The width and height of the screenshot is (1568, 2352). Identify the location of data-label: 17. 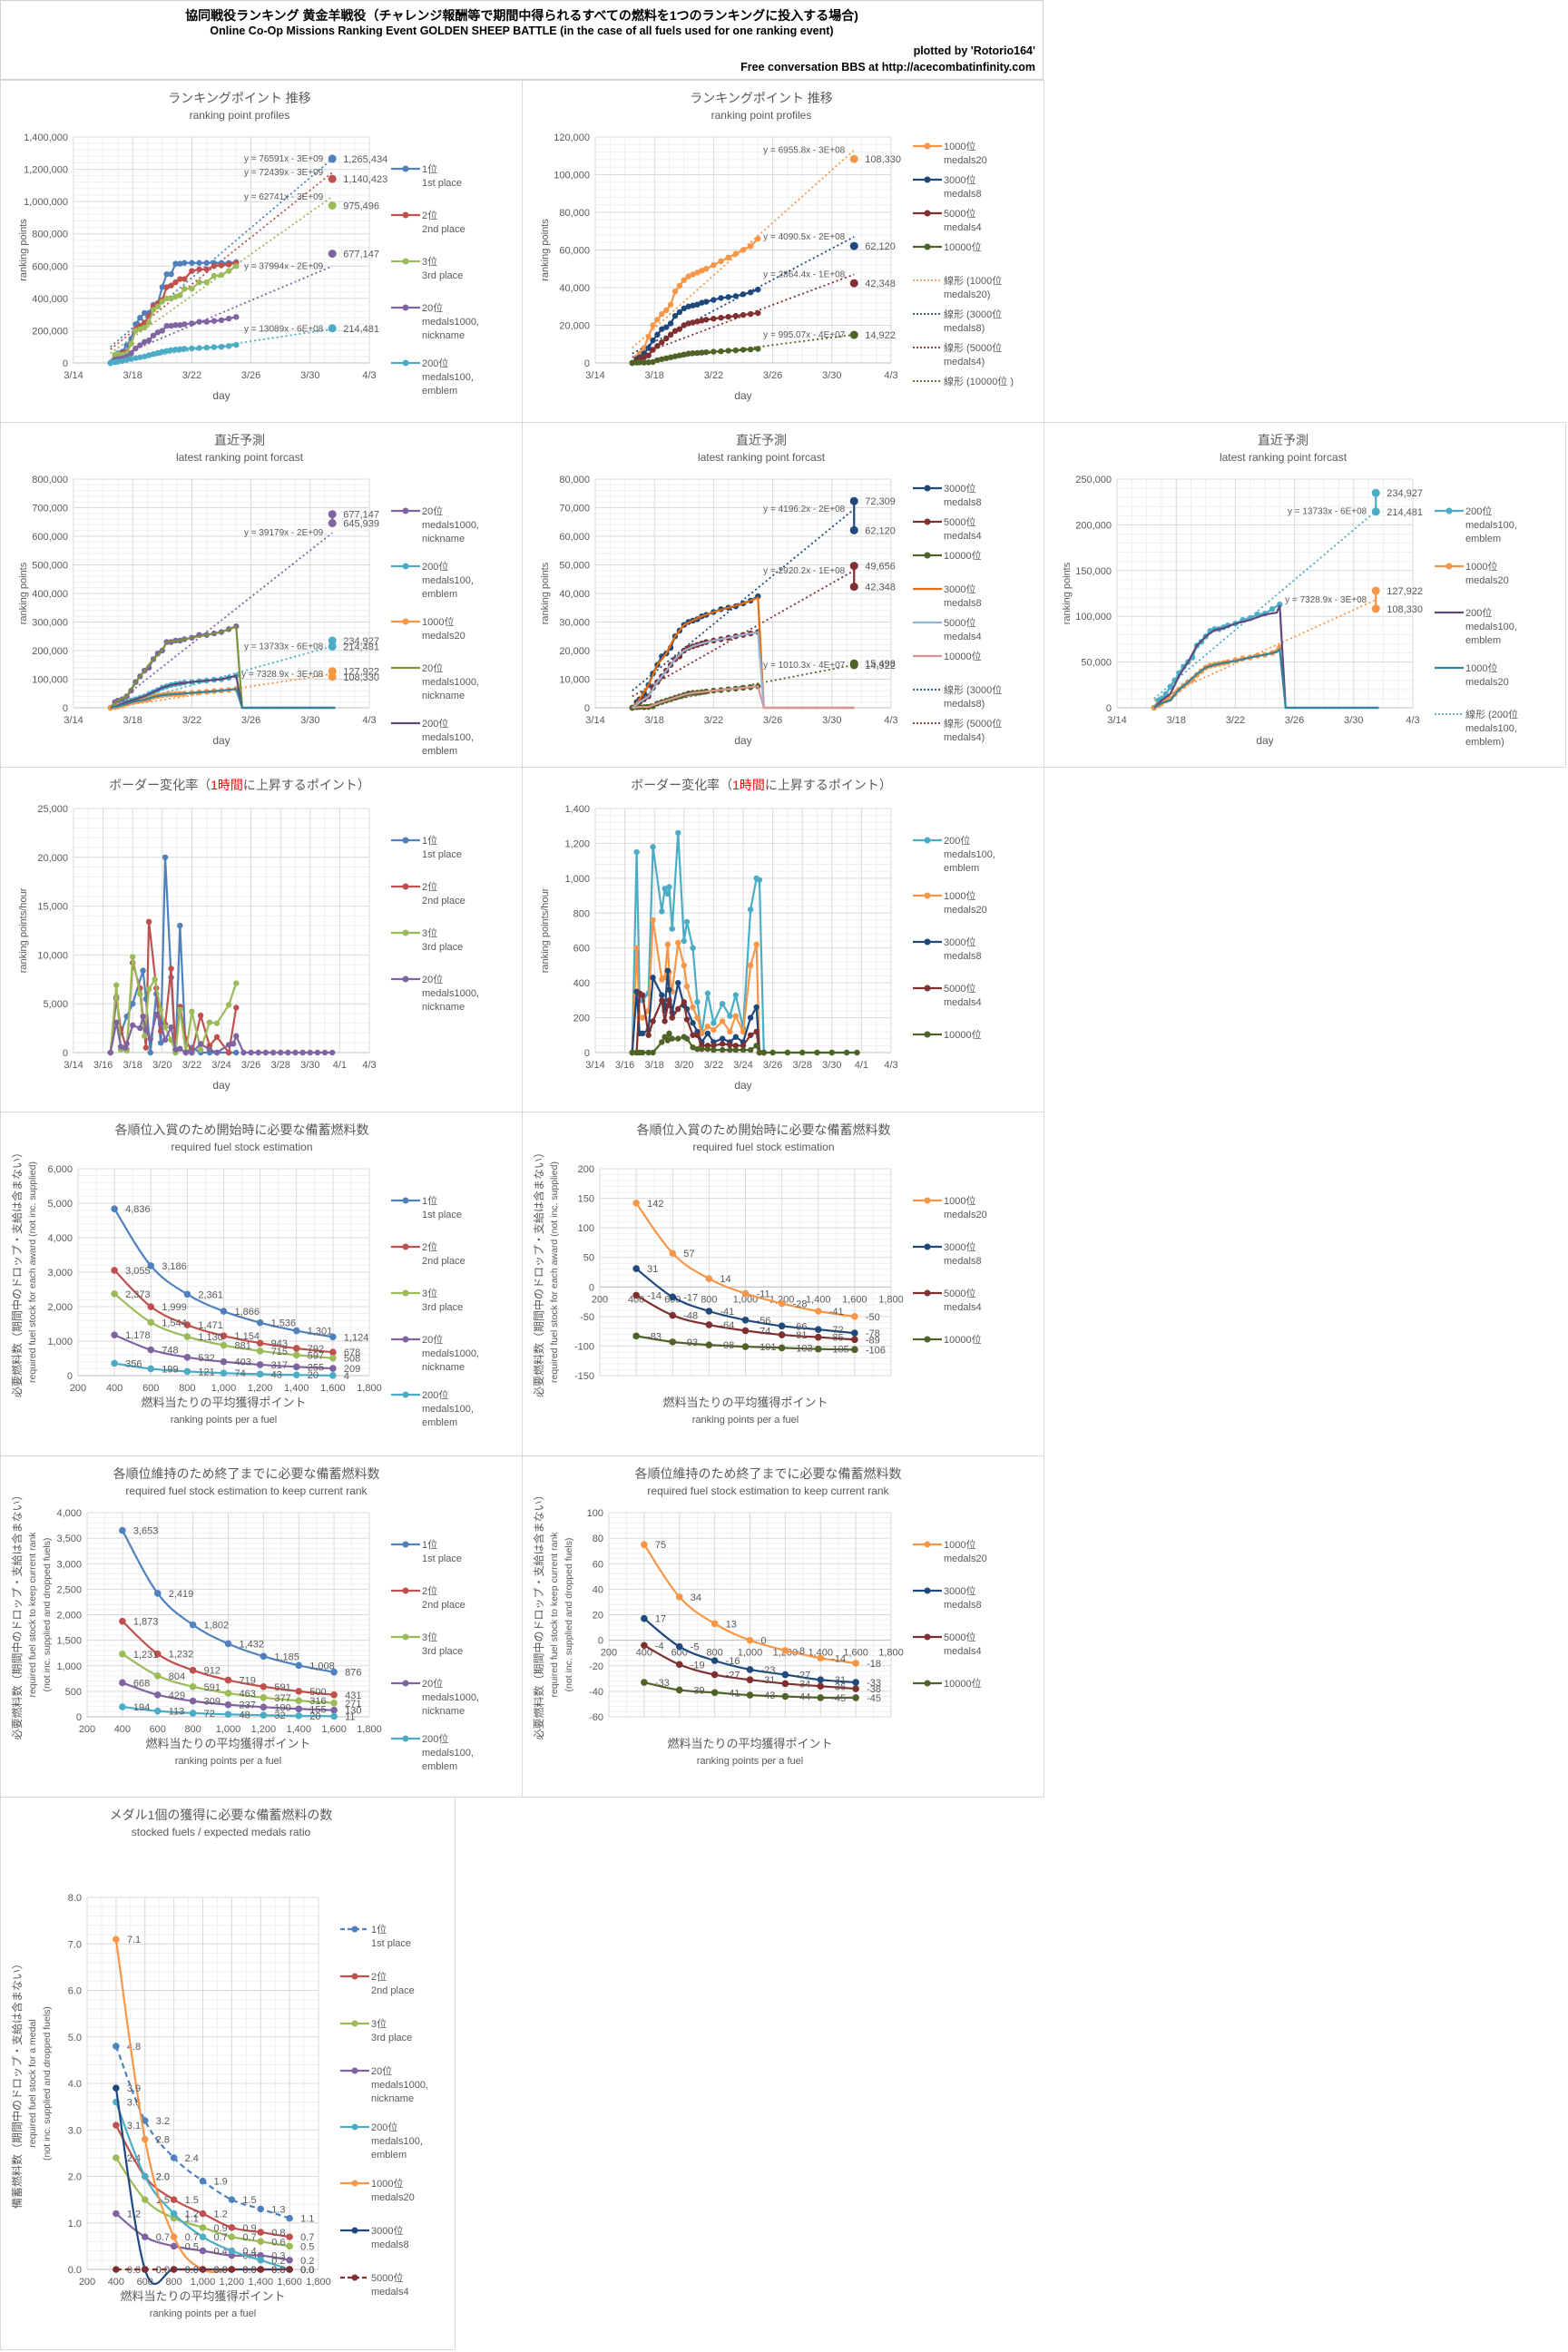
(660, 1619).